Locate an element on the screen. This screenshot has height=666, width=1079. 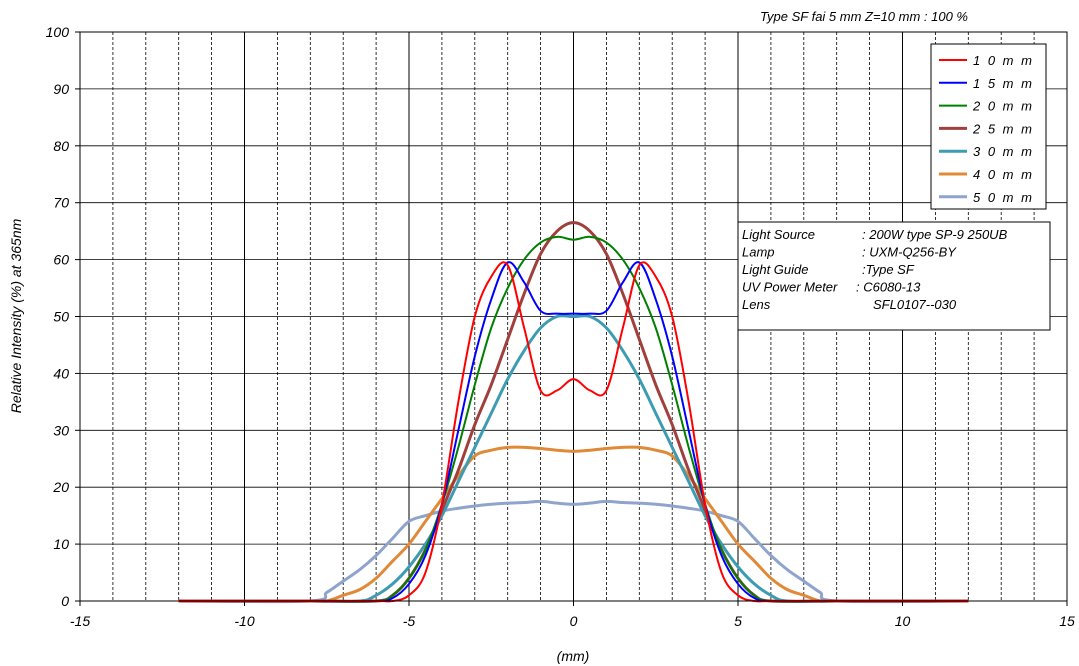
y-tick-label: 70 is located at coordinates (61, 203).